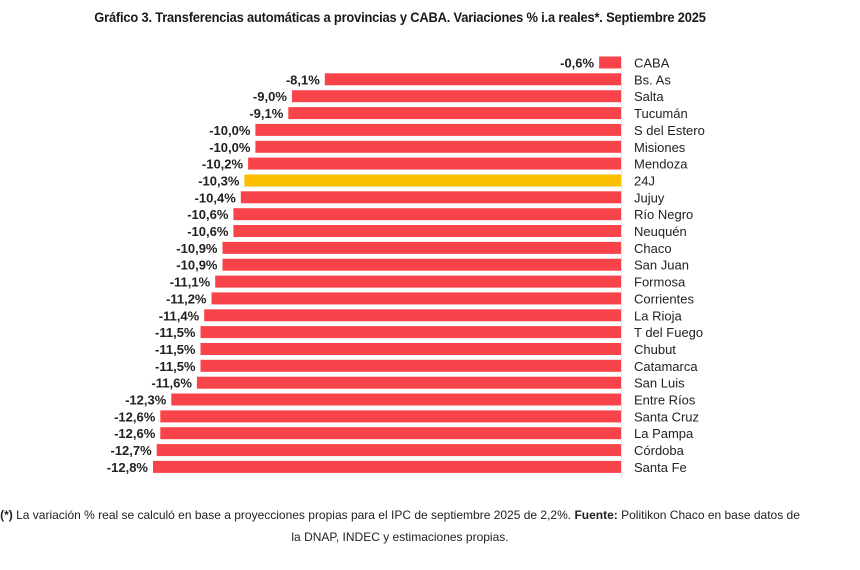 The width and height of the screenshot is (860, 570). I want to click on bar-bs-as, so click(472, 79).